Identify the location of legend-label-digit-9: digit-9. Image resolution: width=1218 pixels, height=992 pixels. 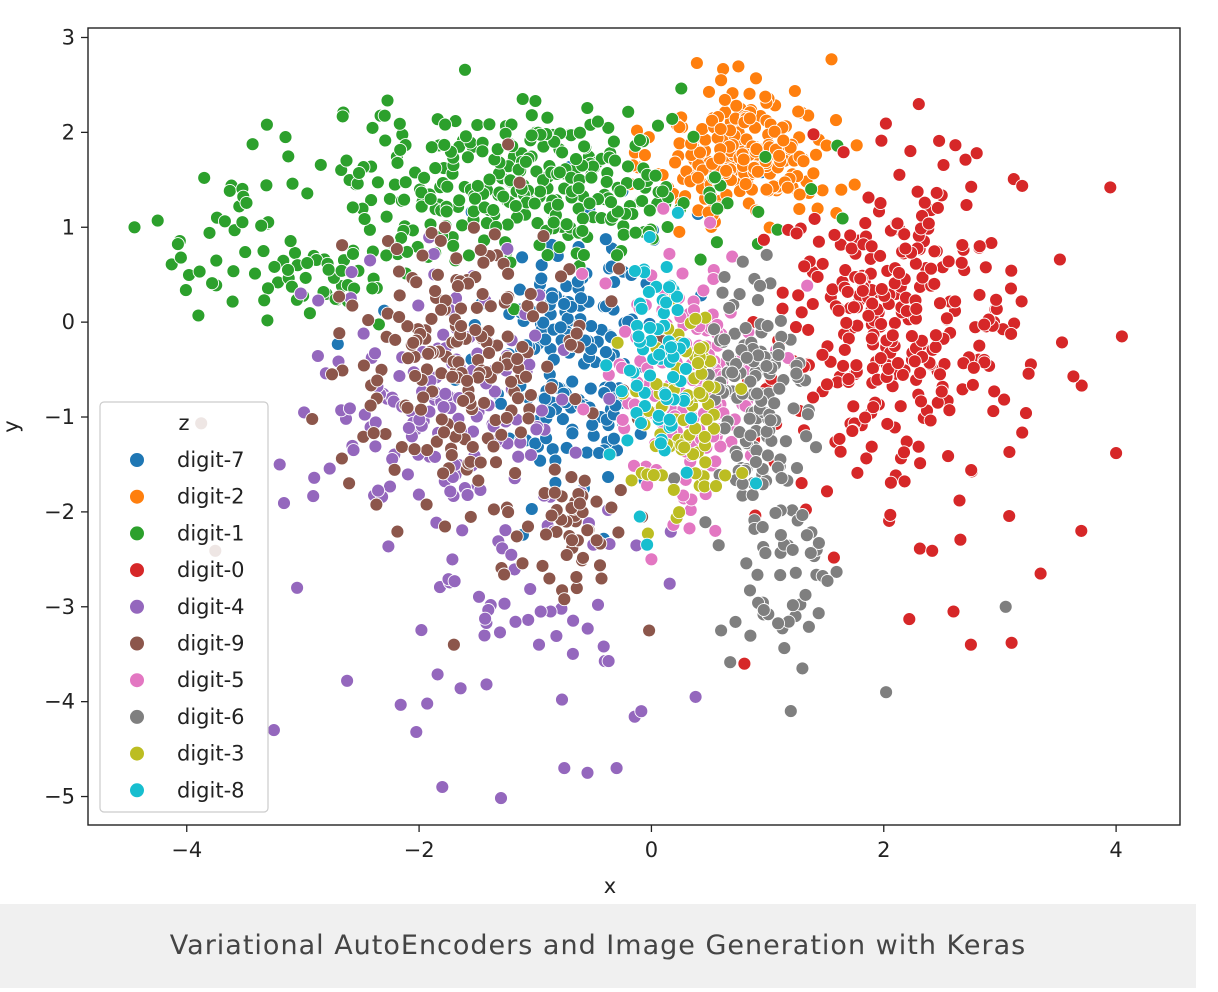
(211, 644).